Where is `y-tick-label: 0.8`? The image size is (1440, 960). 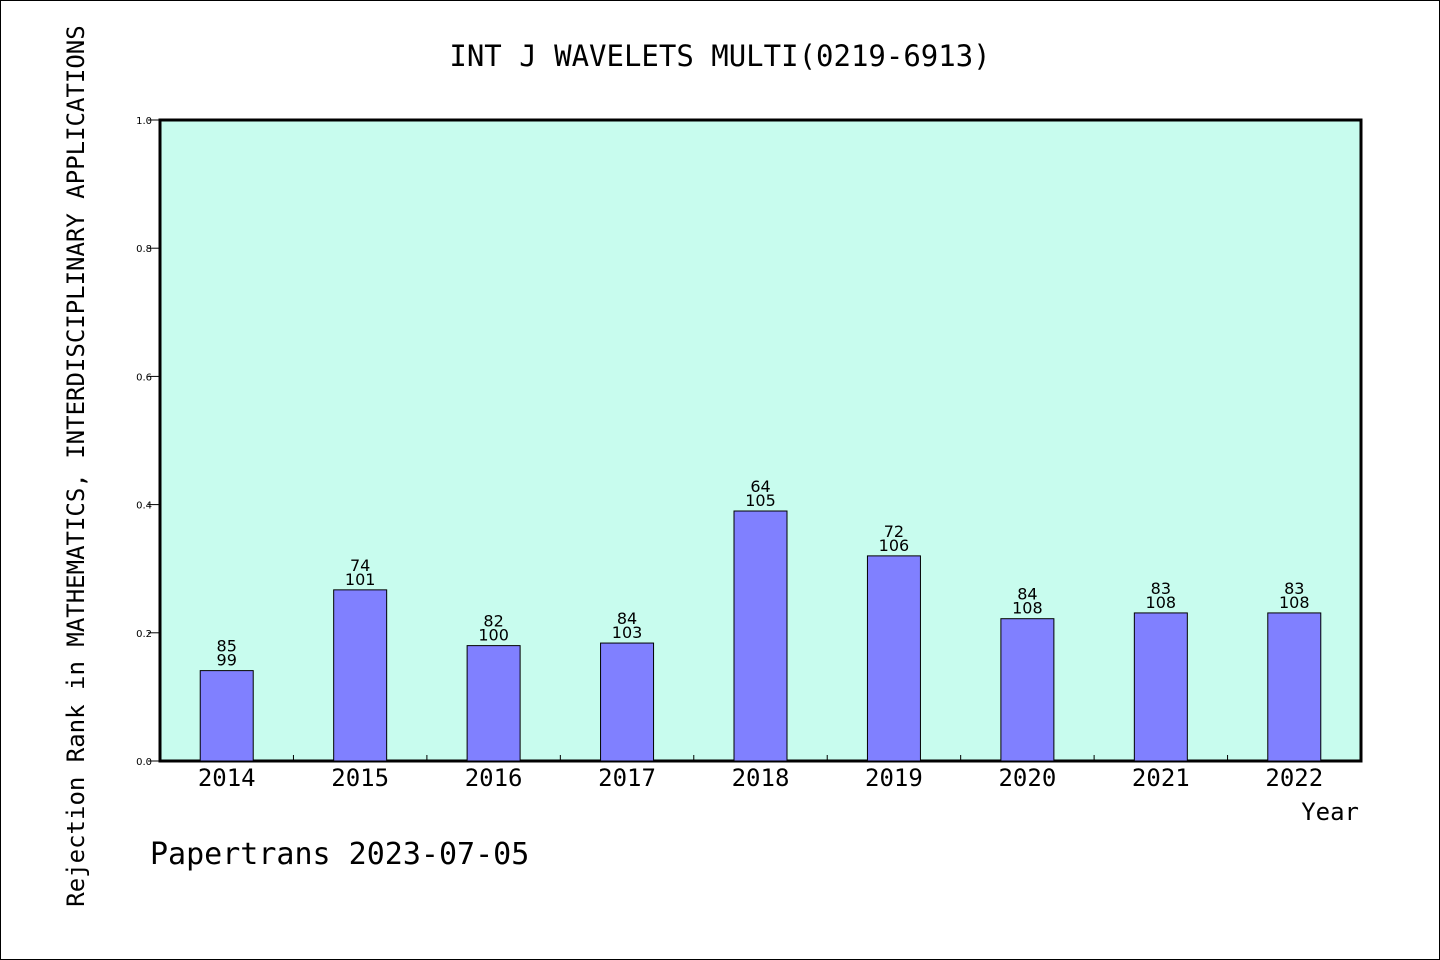
y-tick-label: 0.8 is located at coordinates (144, 249).